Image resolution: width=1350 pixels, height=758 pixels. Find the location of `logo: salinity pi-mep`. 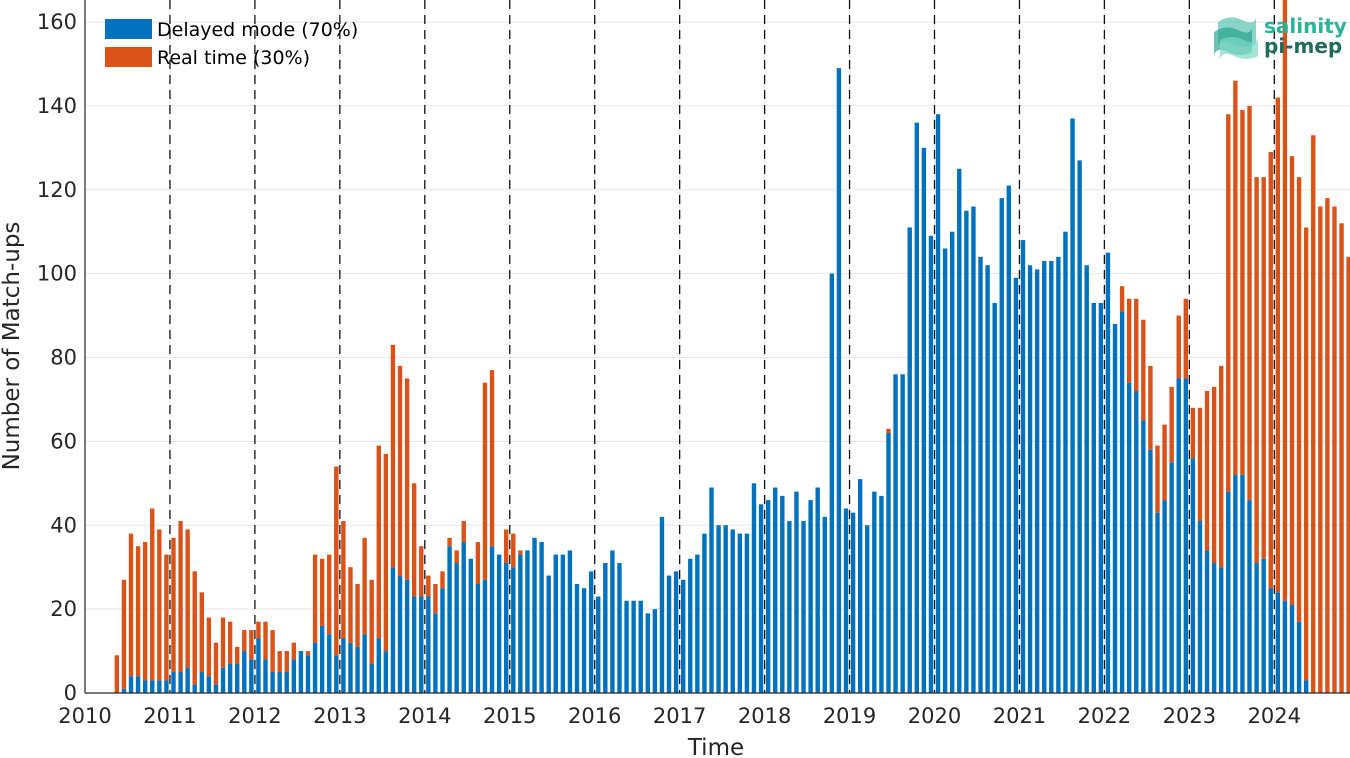

logo: salinity pi-mep is located at coordinates (1280, 37).